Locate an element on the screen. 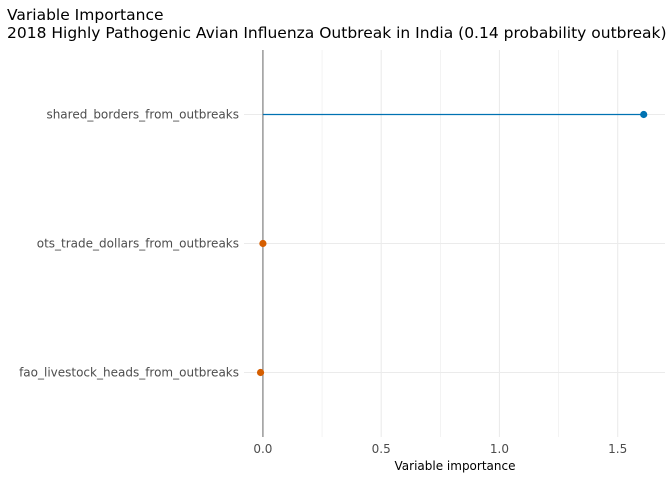  x-axis-title: Variable importance is located at coordinates (455, 466).